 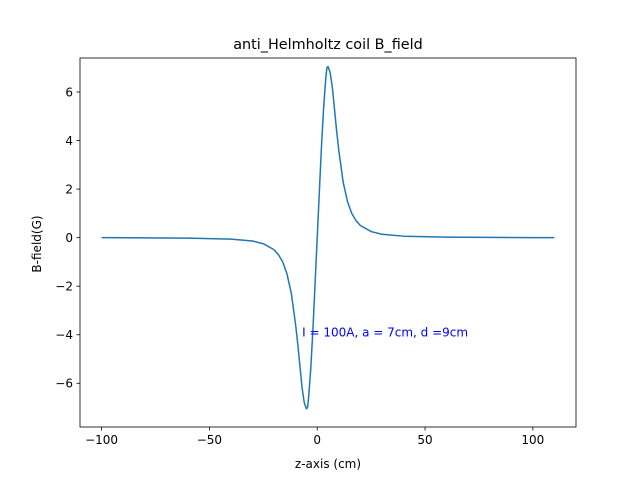 What do you see at coordinates (69, 141) in the screenshot?
I see `y-tick-label: 4` at bounding box center [69, 141].